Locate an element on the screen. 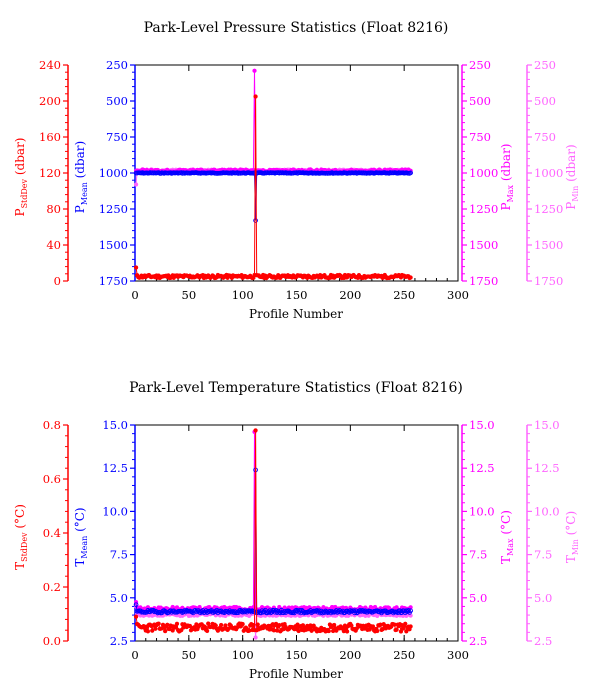 Image resolution: width=601 pixels, height=698 pixels. y-axis-label-max: TMax (°C) is located at coordinates (507, 537).